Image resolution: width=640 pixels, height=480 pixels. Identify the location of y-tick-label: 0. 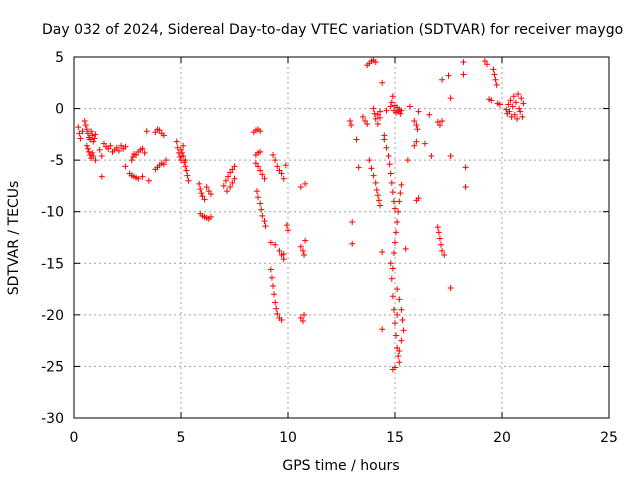
(59, 110).